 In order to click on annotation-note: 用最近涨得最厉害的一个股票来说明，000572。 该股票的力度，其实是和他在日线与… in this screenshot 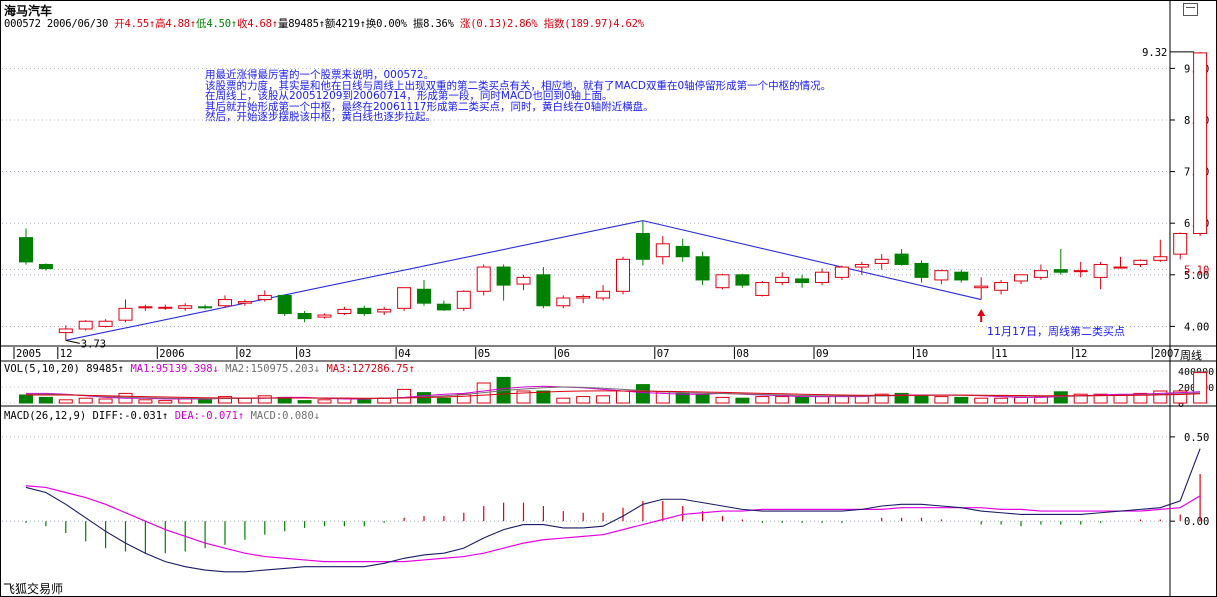, I will do `click(518, 96)`.